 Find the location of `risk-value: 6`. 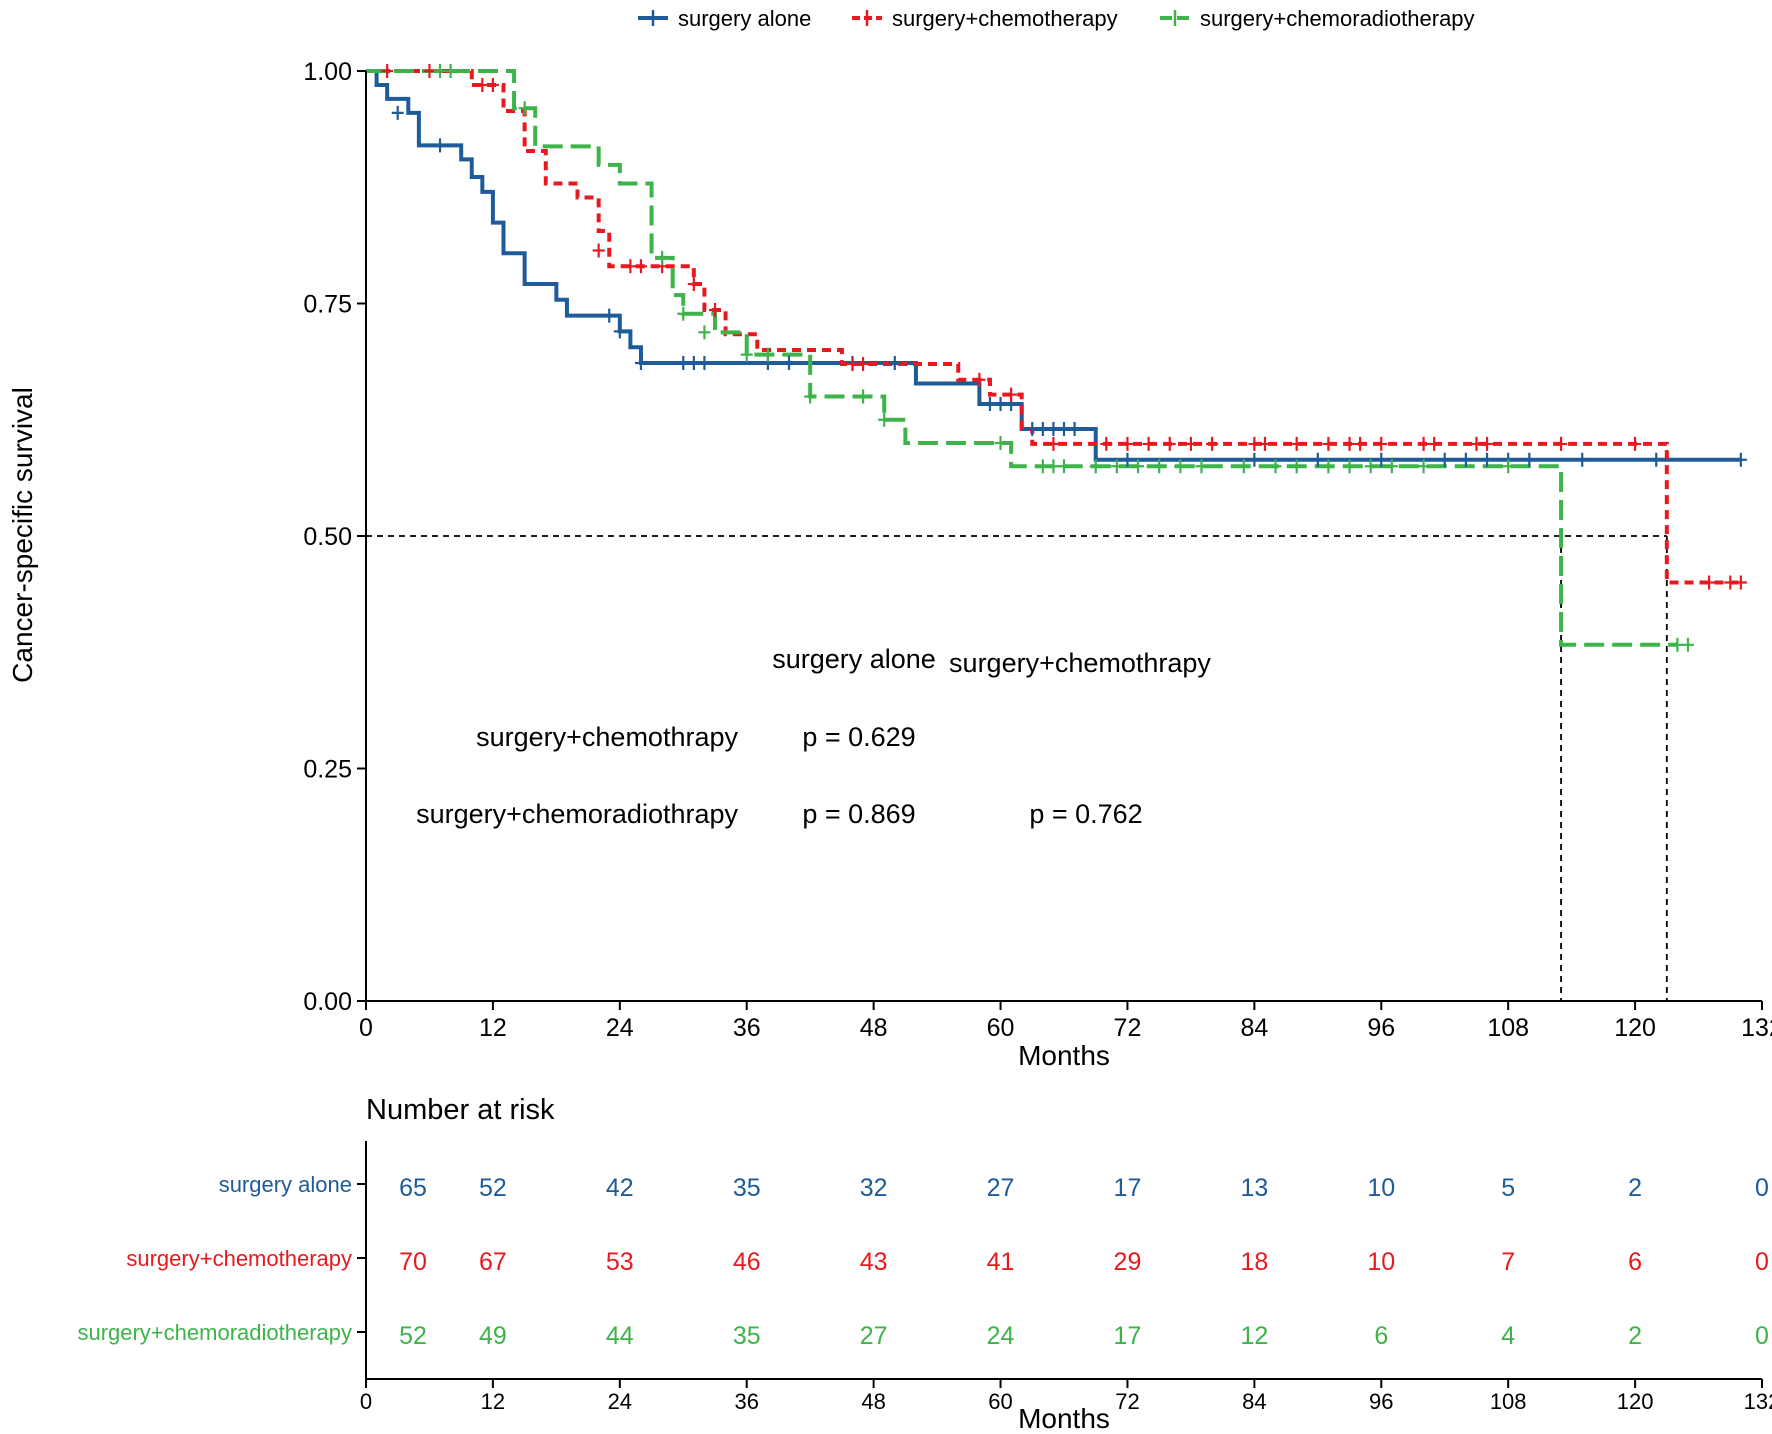

risk-value: 6 is located at coordinates (1381, 1336).